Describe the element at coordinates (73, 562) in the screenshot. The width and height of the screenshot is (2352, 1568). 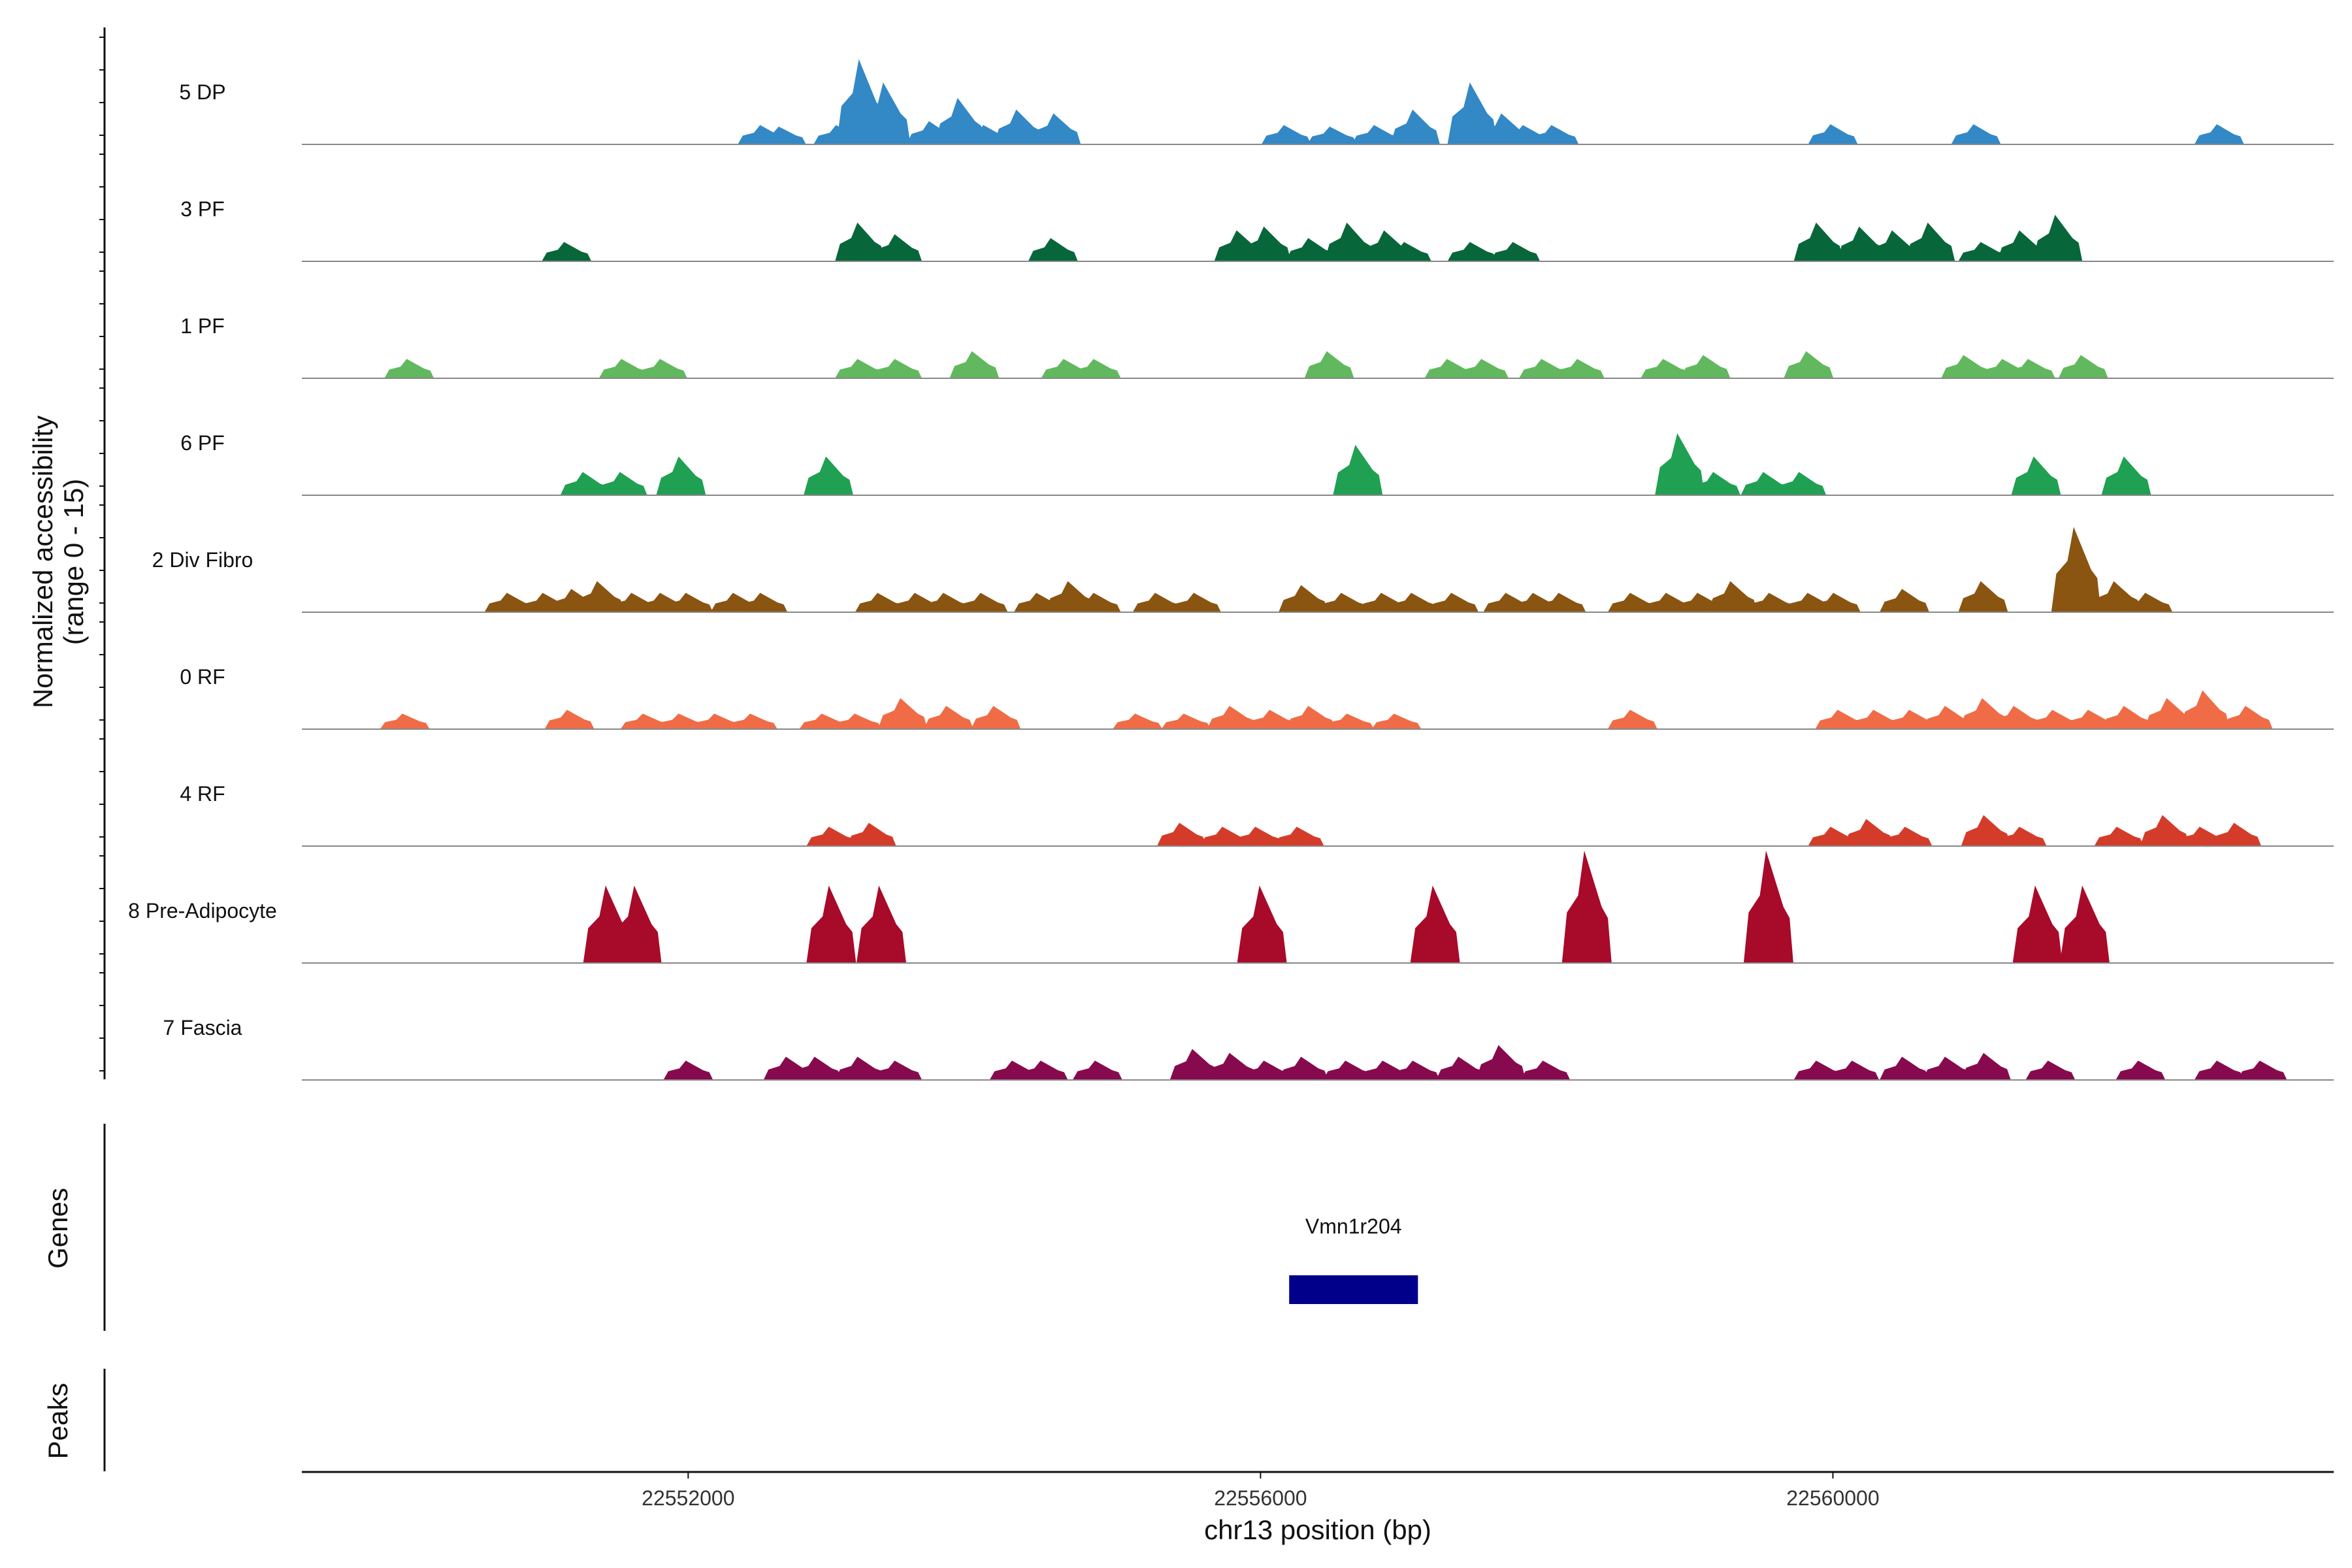
I see `y-axis-title-line2: (range 0 - 15)` at that location.